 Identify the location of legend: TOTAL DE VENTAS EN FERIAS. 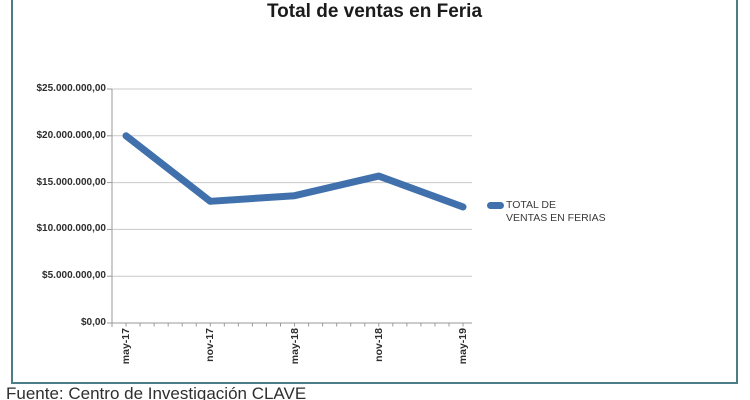
(546, 211).